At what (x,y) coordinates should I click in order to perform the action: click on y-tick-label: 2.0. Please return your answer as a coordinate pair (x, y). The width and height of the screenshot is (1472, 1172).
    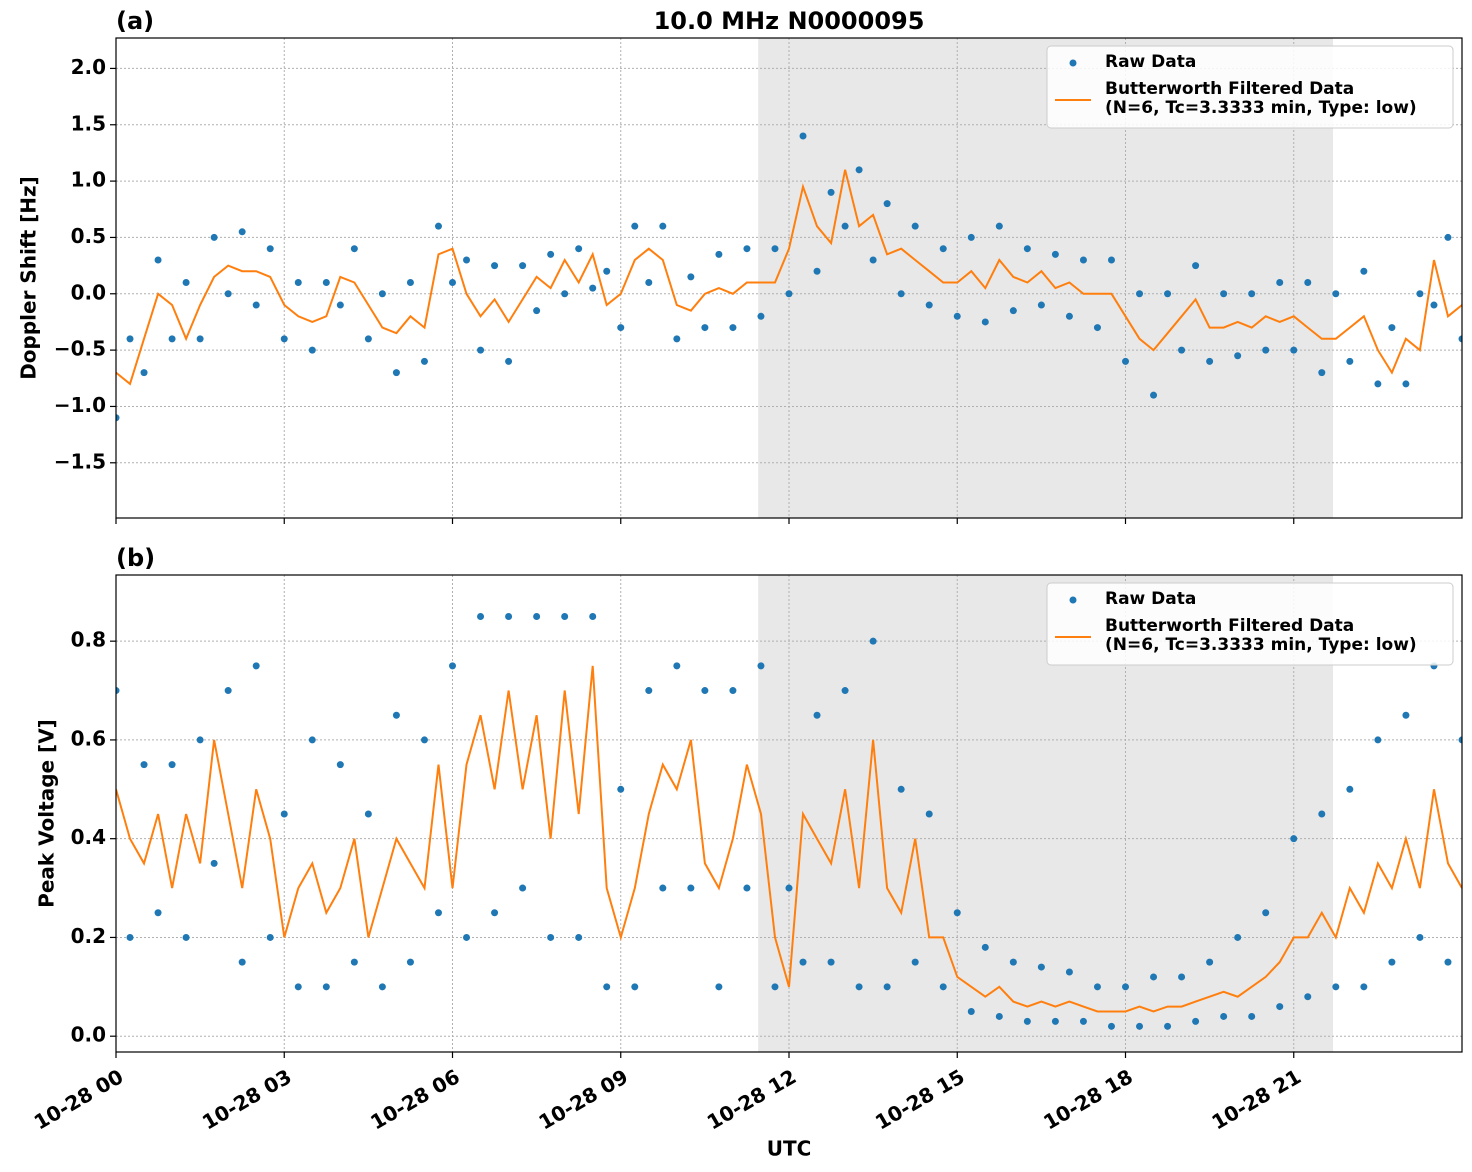
    Looking at the image, I should click on (88, 67).